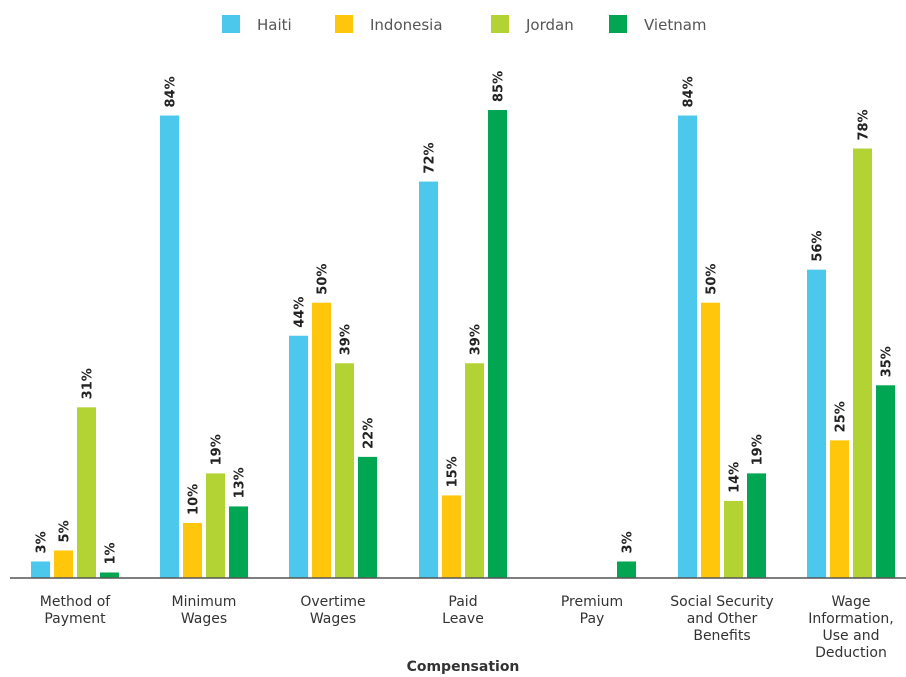  Describe the element at coordinates (463, 667) in the screenshot. I see `x-axis-title: Compensation` at that location.